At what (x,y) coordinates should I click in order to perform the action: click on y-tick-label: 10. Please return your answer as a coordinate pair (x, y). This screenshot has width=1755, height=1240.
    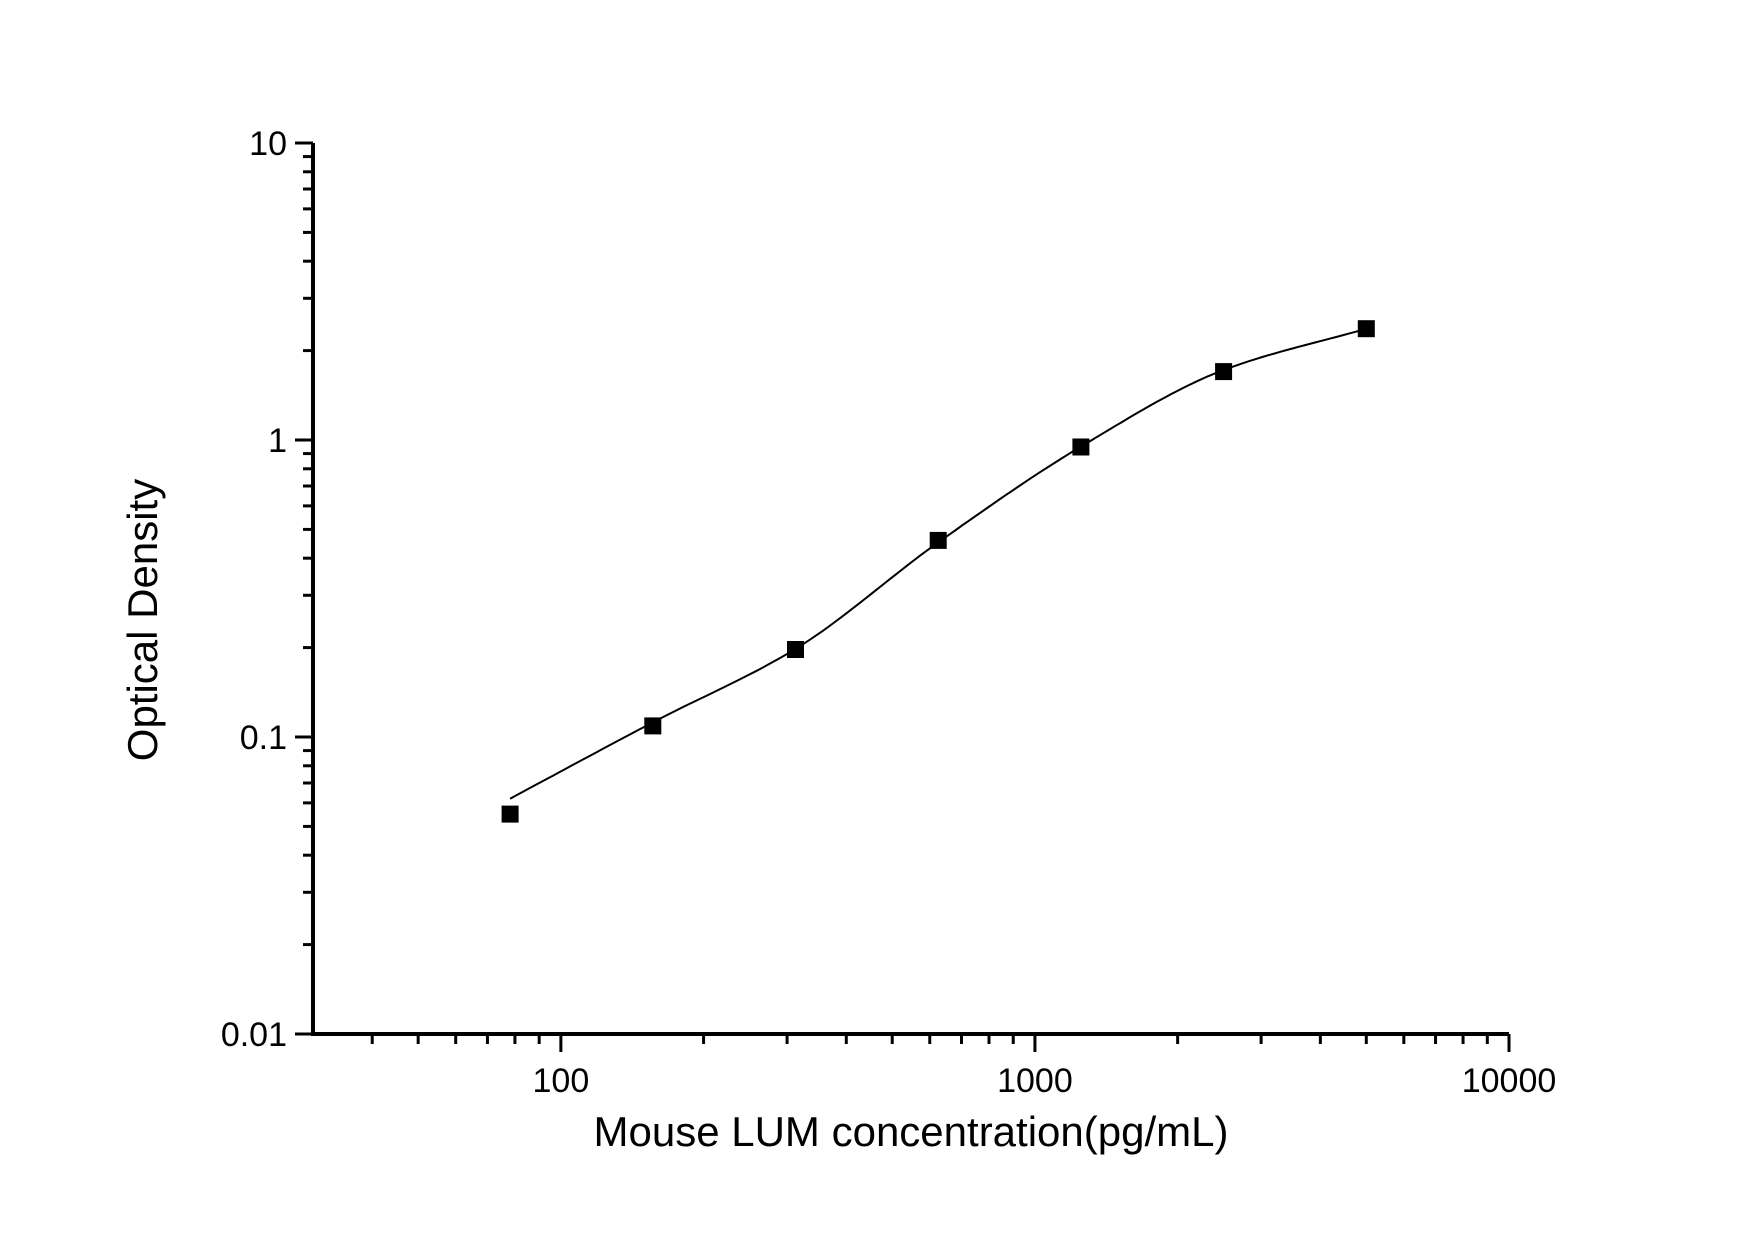
    Looking at the image, I should click on (268, 144).